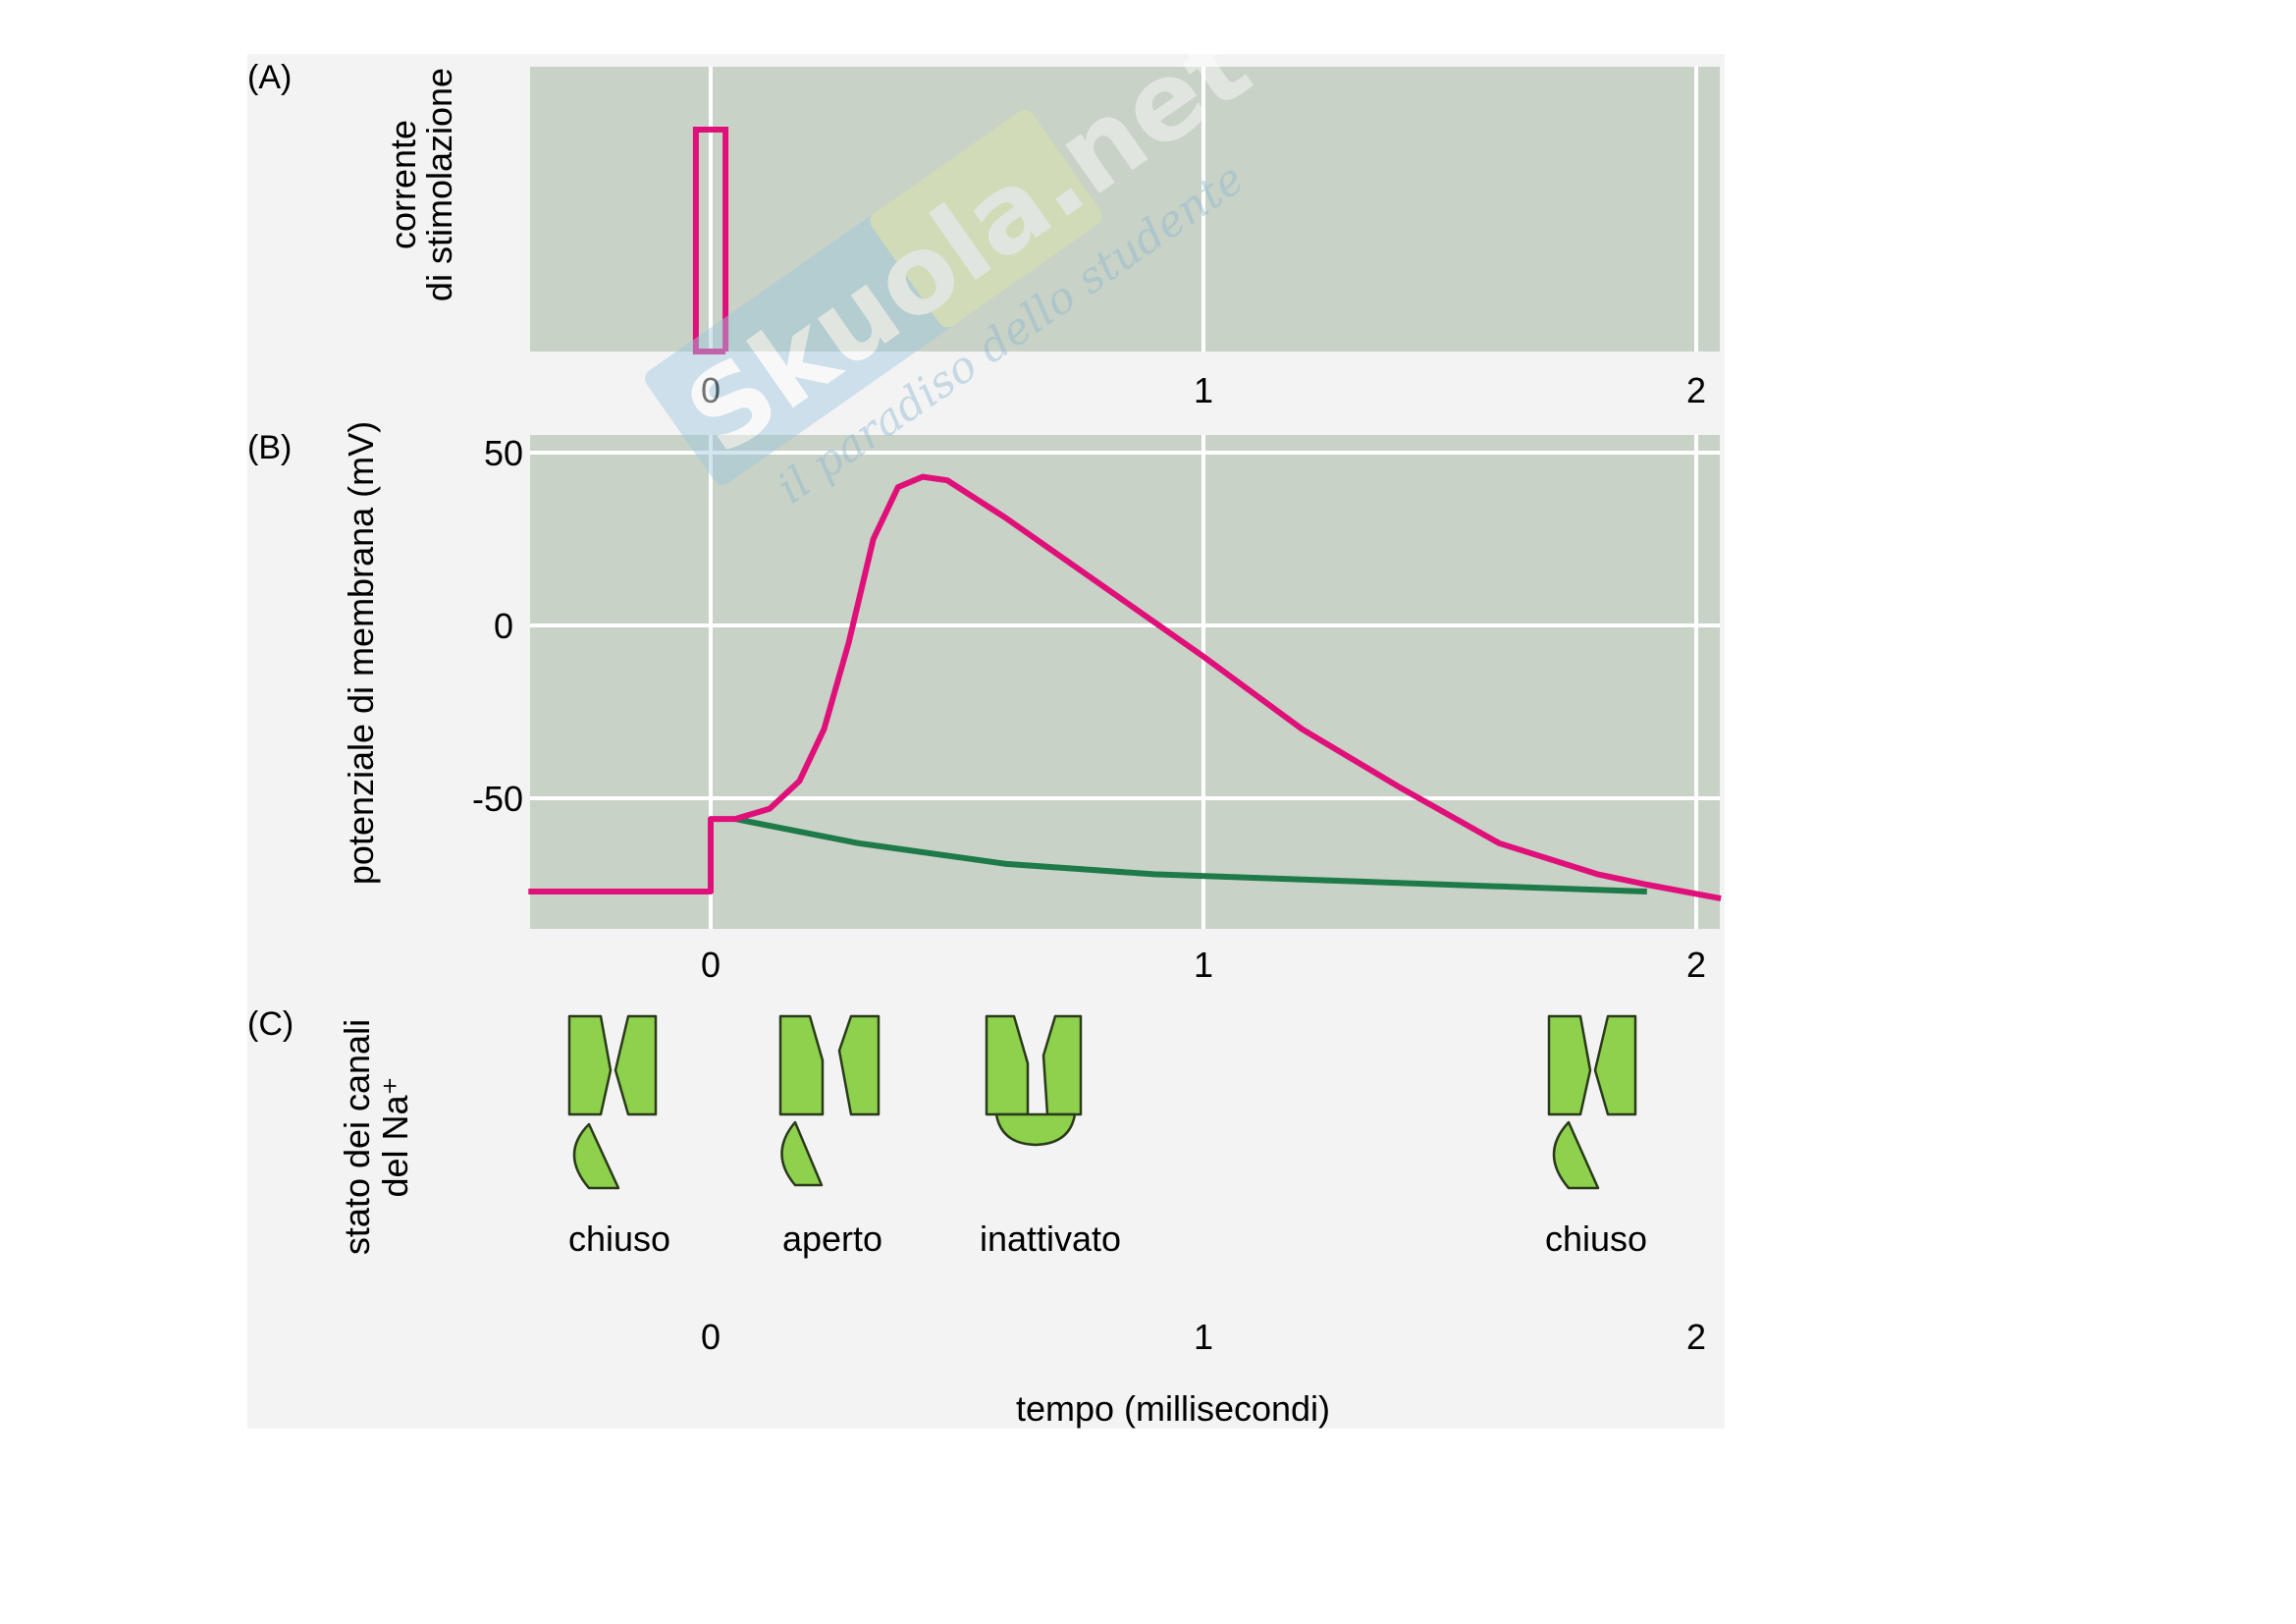  Describe the element at coordinates (357, 1137) in the screenshot. I see `panel-c-ylabel-line-1: stato dei canali` at that location.